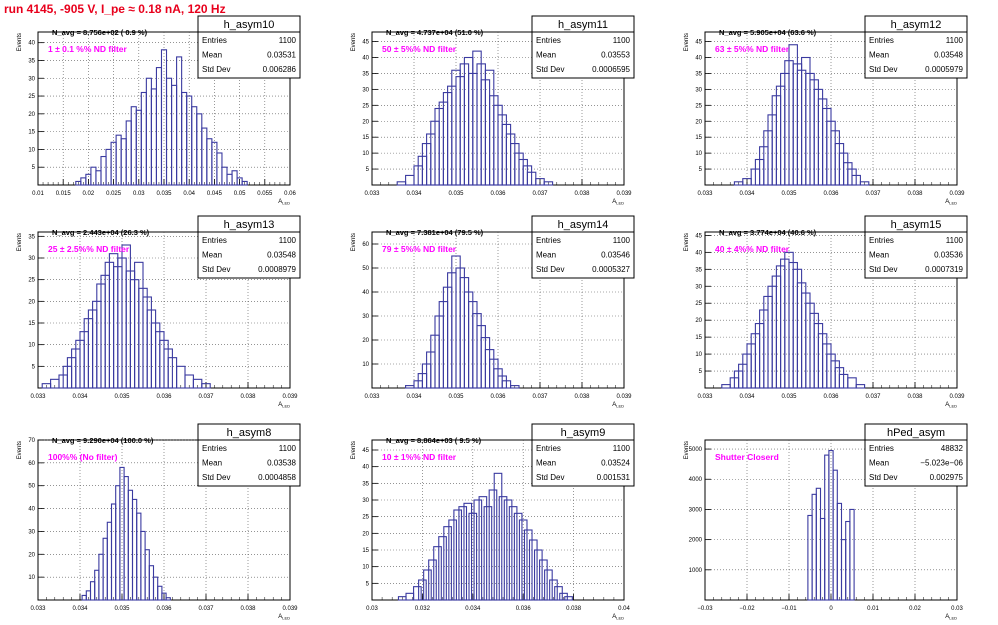 Image resolution: width=998 pixels, height=625 pixels. What do you see at coordinates (752, 49) in the screenshot?
I see `filter-label: 63 ± 5%% ND filter` at bounding box center [752, 49].